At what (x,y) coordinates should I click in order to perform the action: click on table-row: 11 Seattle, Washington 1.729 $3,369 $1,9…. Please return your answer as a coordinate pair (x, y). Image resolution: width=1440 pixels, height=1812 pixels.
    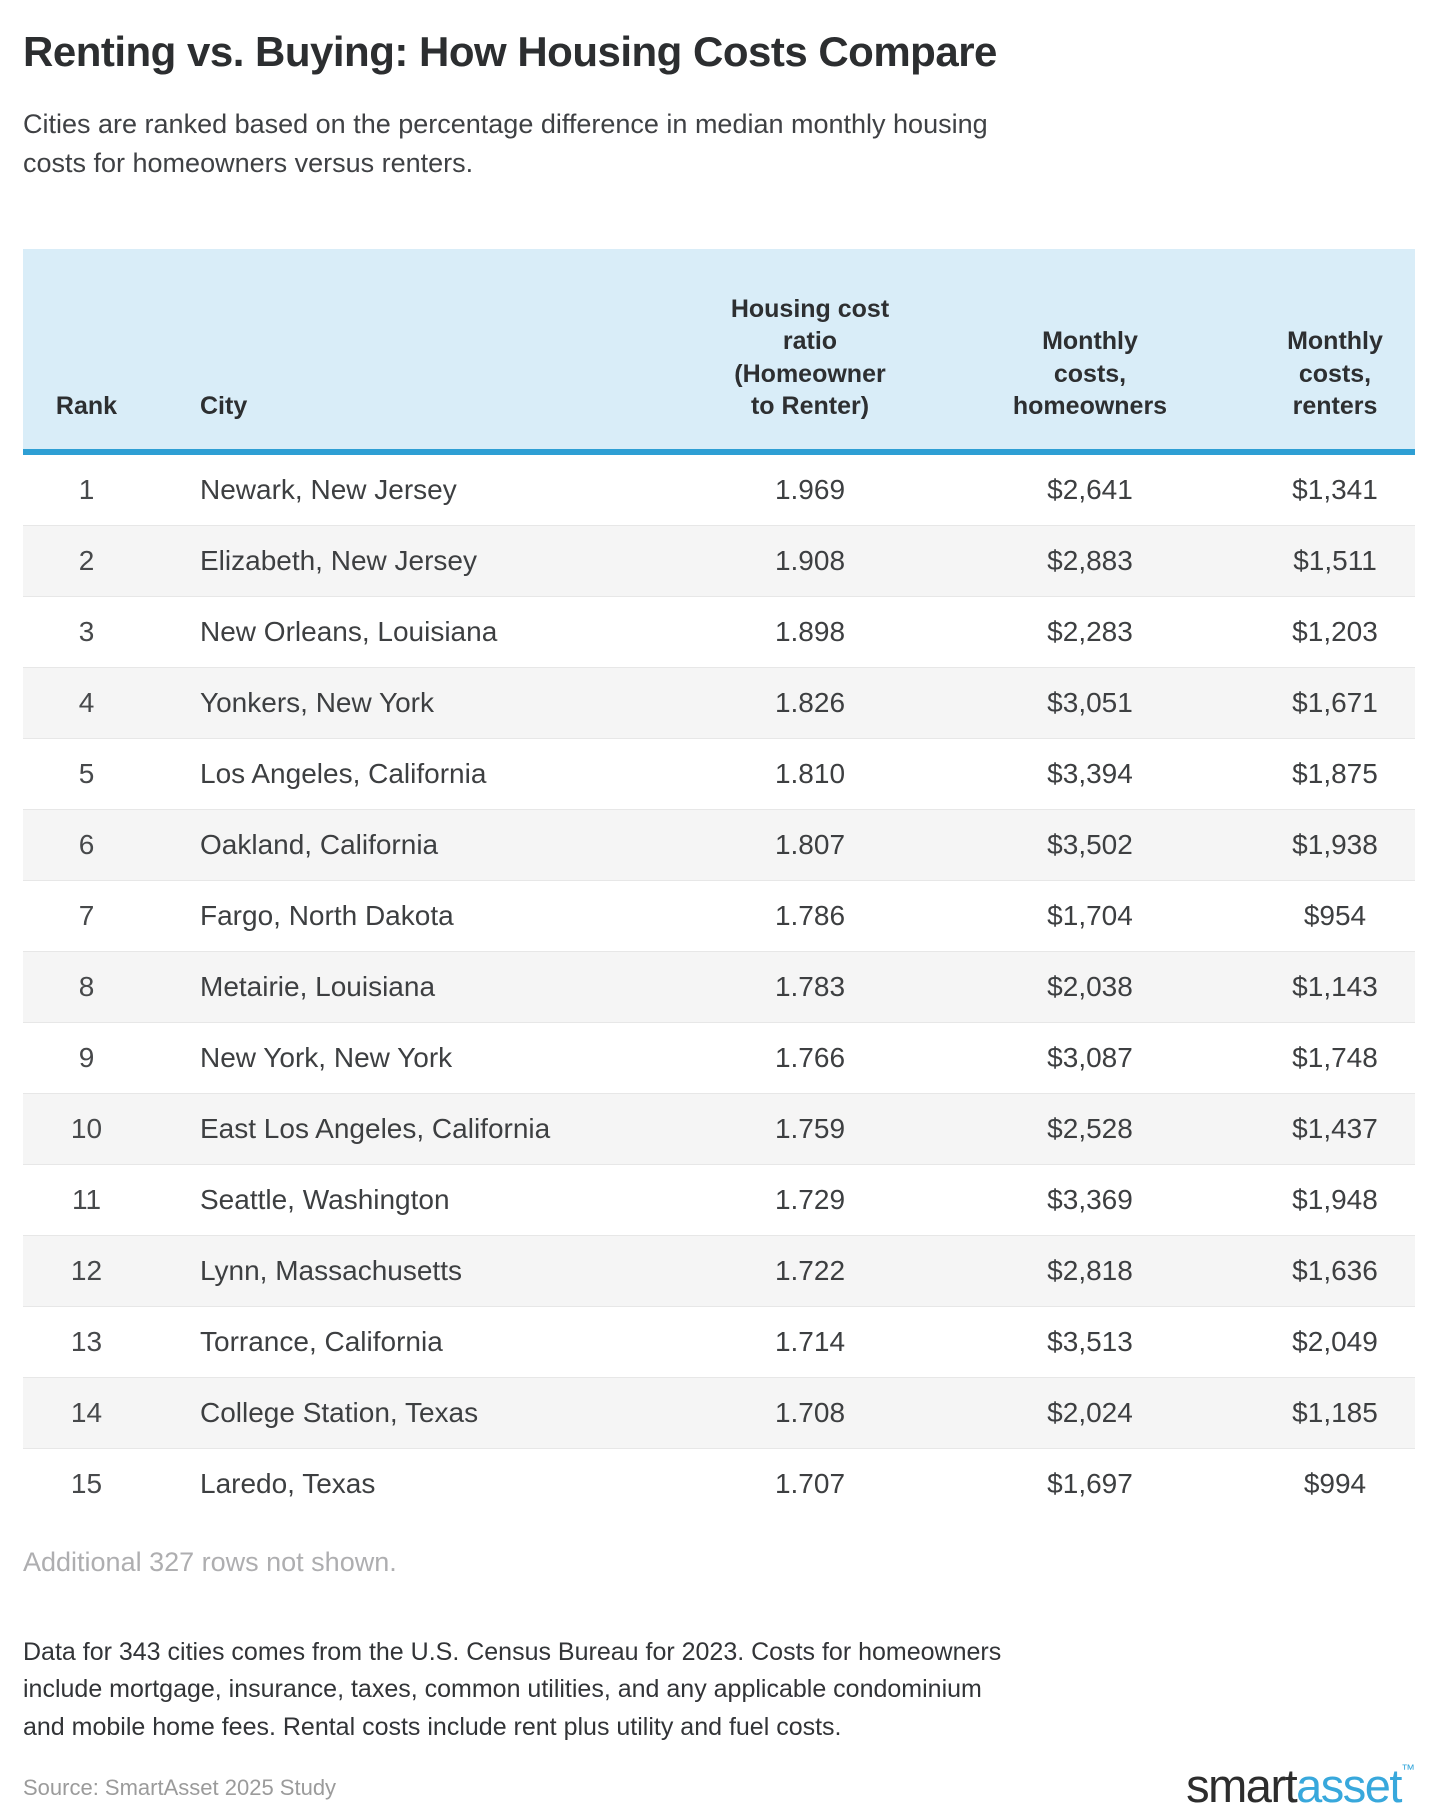
    Looking at the image, I should click on (719, 1199).